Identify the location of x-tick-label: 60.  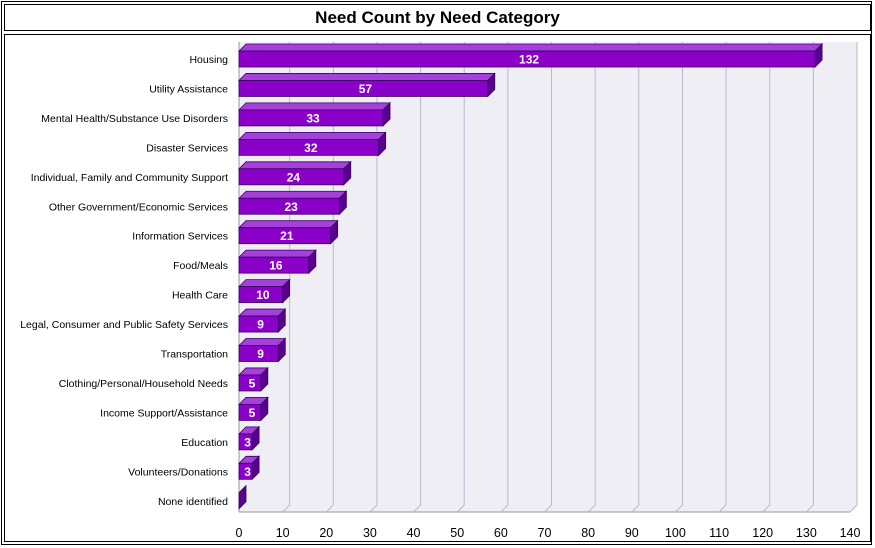
(501, 533).